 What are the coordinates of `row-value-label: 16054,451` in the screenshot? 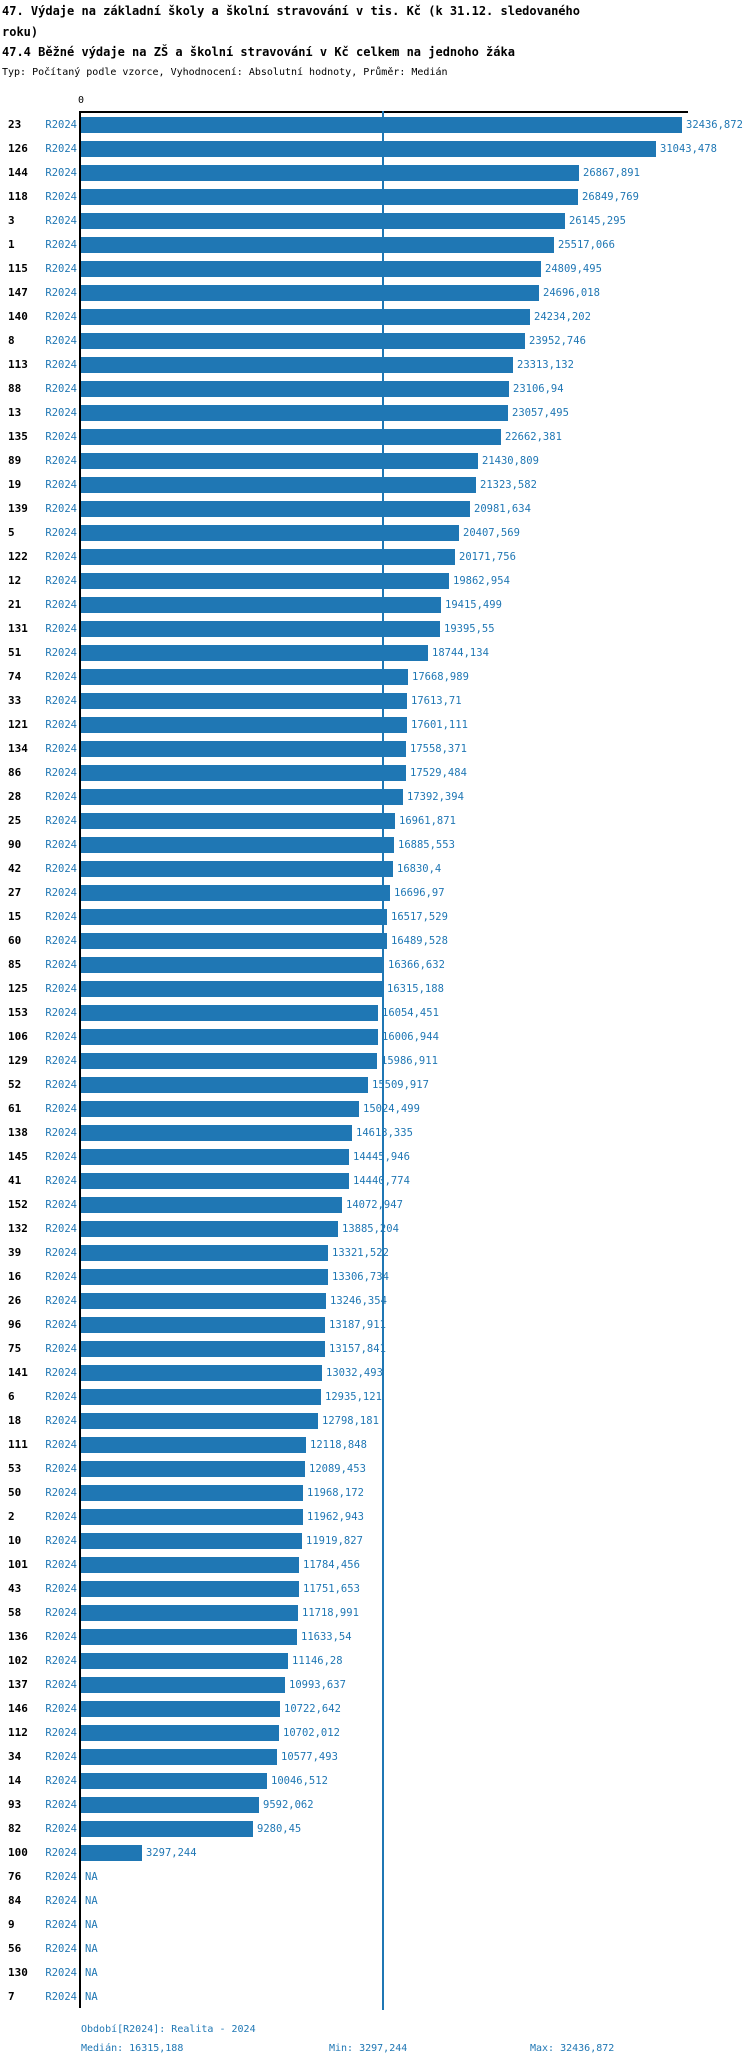 It's located at (410, 1013).